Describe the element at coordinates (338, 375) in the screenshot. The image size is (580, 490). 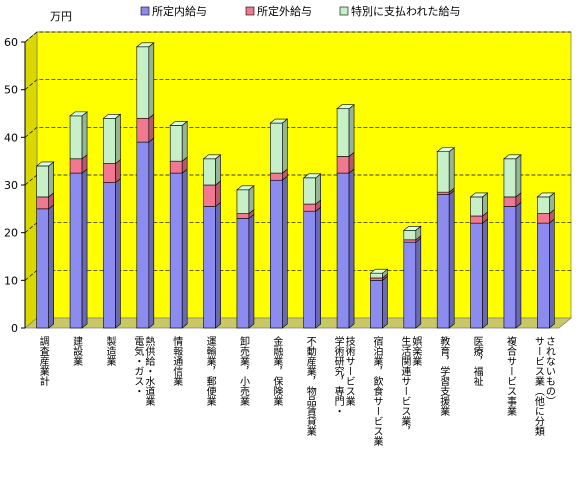
I see `x-category-label-9-line-0: 学術研究，専門・` at that location.